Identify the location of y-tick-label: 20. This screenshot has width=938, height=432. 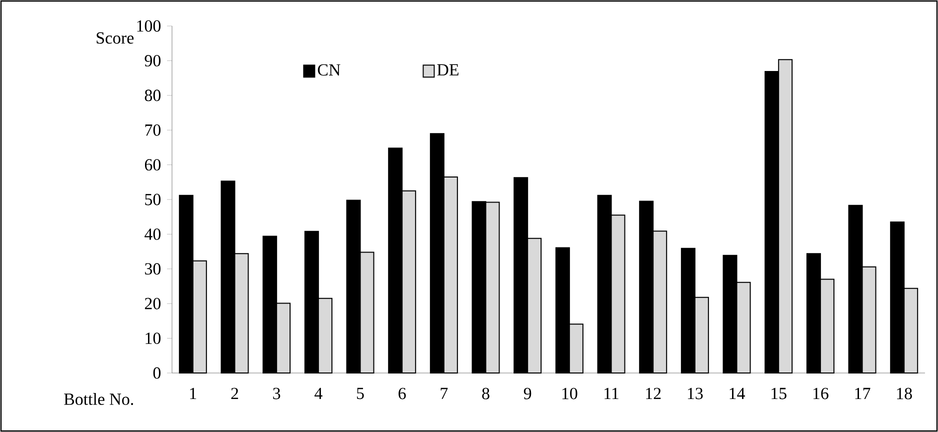
(152, 304).